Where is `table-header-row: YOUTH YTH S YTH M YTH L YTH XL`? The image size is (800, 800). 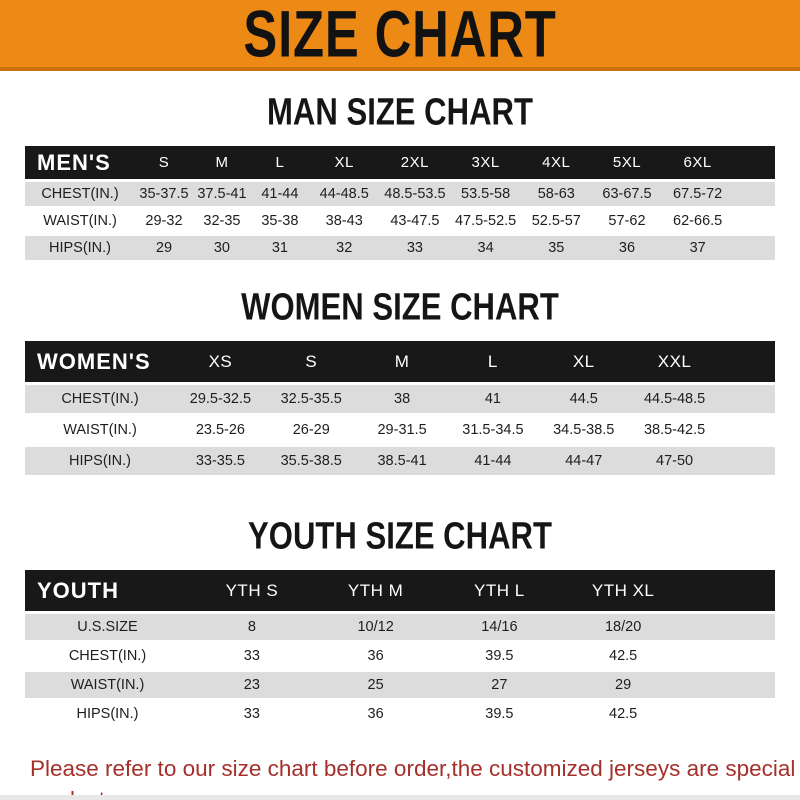
table-header-row: YOUTH YTH S YTH M YTH L YTH XL is located at coordinates (400, 590).